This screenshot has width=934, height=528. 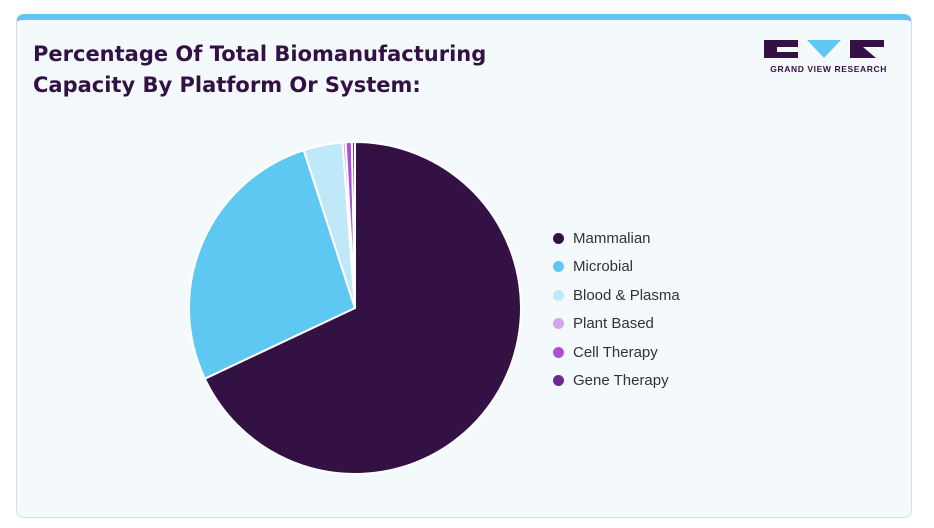 What do you see at coordinates (621, 381) in the screenshot?
I see `legend-label: Gene Therapy` at bounding box center [621, 381].